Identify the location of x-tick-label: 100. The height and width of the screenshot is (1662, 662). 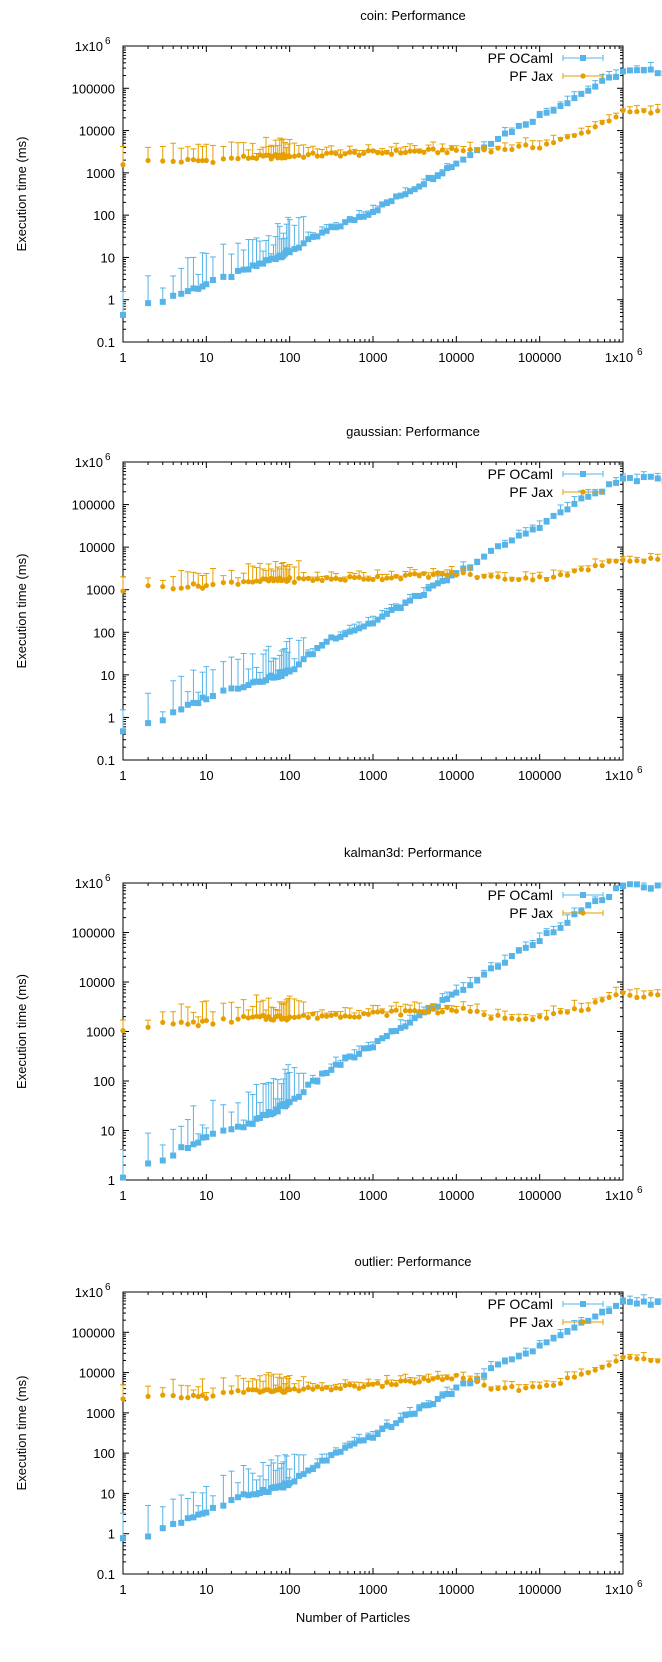
(290, 357).